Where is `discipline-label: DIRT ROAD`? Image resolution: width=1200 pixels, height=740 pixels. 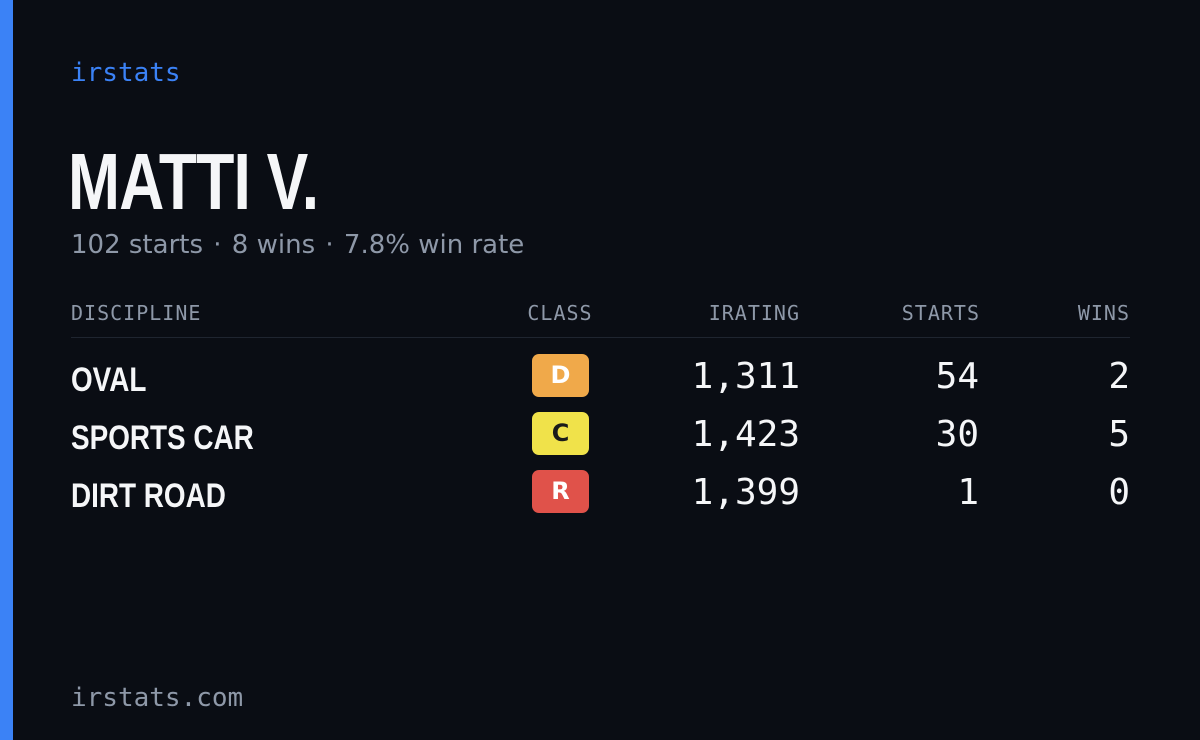 discipline-label: DIRT ROAD is located at coordinates (148, 496).